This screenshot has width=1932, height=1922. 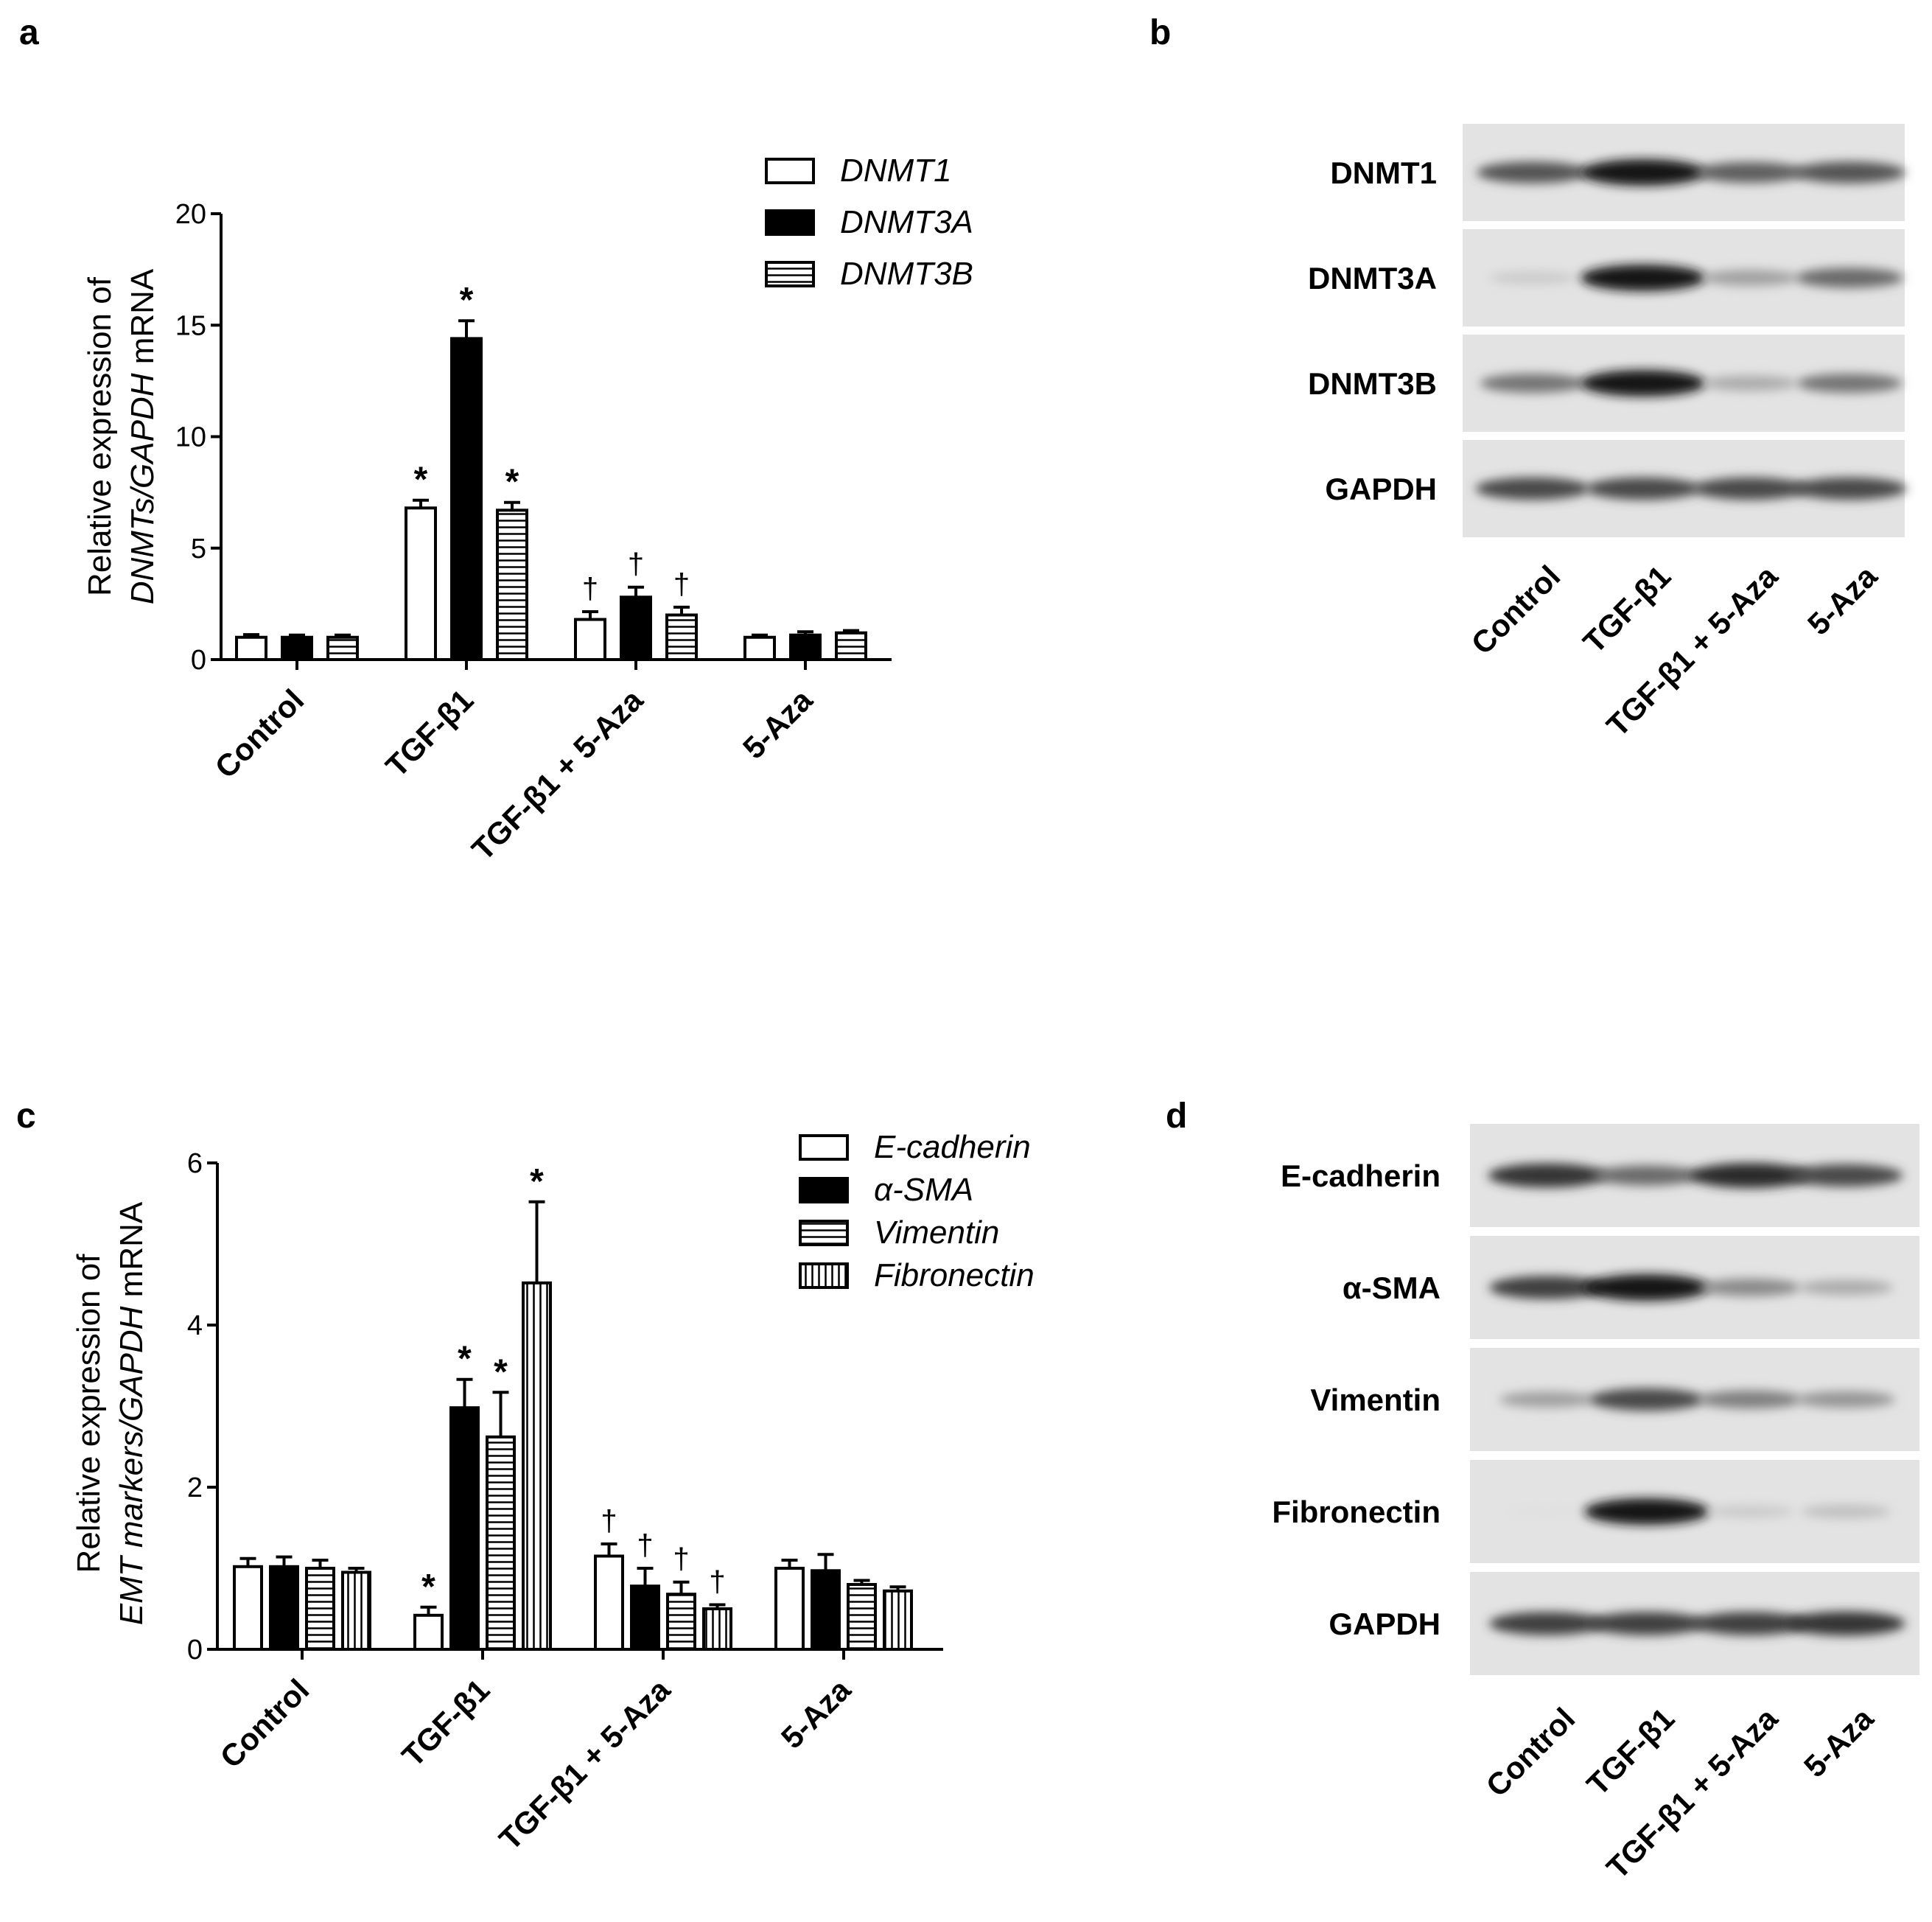 What do you see at coordinates (790, 171) in the screenshot?
I see `legend-swatch-dnmt1` at bounding box center [790, 171].